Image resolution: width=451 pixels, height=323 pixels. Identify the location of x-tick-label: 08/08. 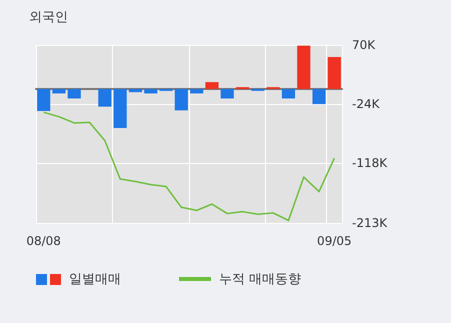
(43, 241).